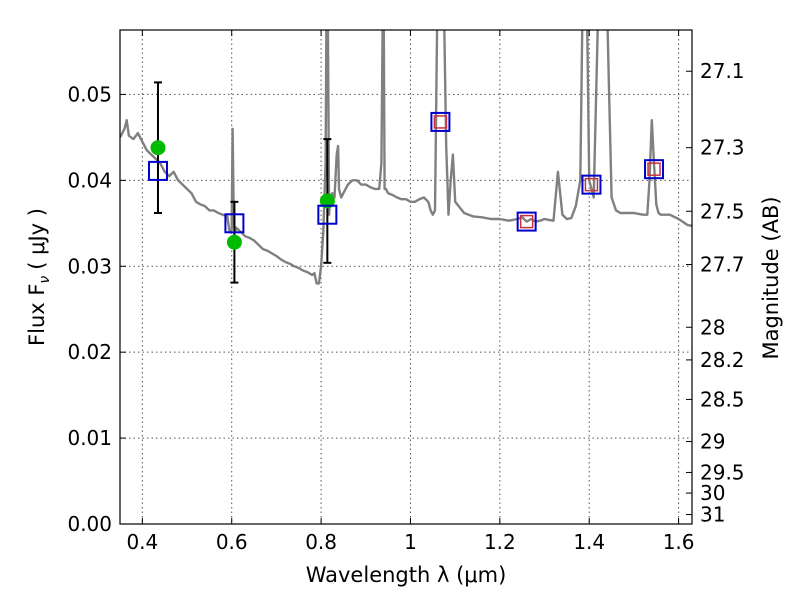 This screenshot has height=600, width=800. I want to click on y-tick-label: 0.00, so click(89, 524).